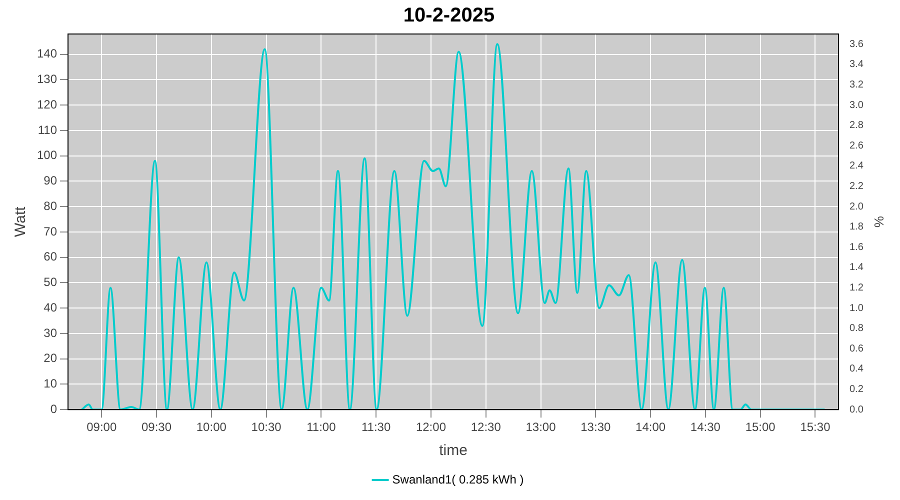  I want to click on y2-tick-label: 0.0, so click(857, 410).